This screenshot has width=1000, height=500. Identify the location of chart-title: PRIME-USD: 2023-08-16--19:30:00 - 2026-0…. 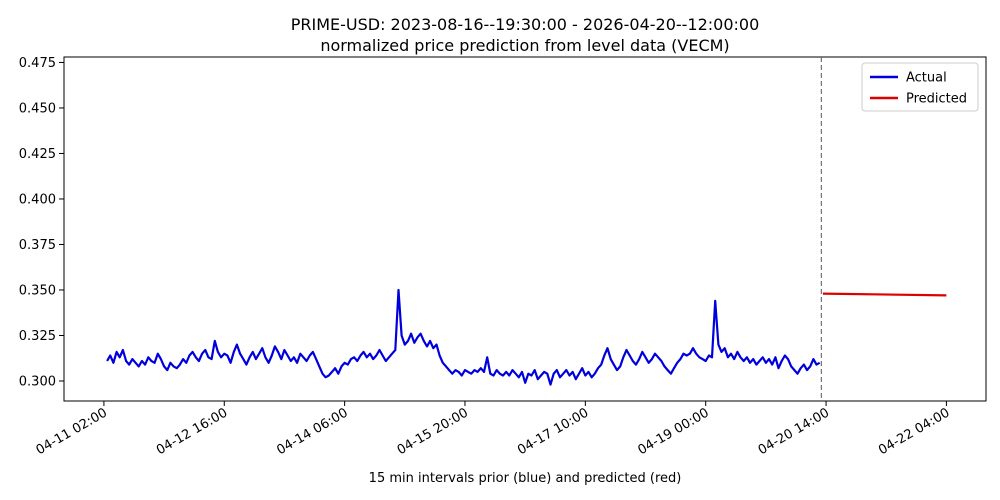
(525, 24).